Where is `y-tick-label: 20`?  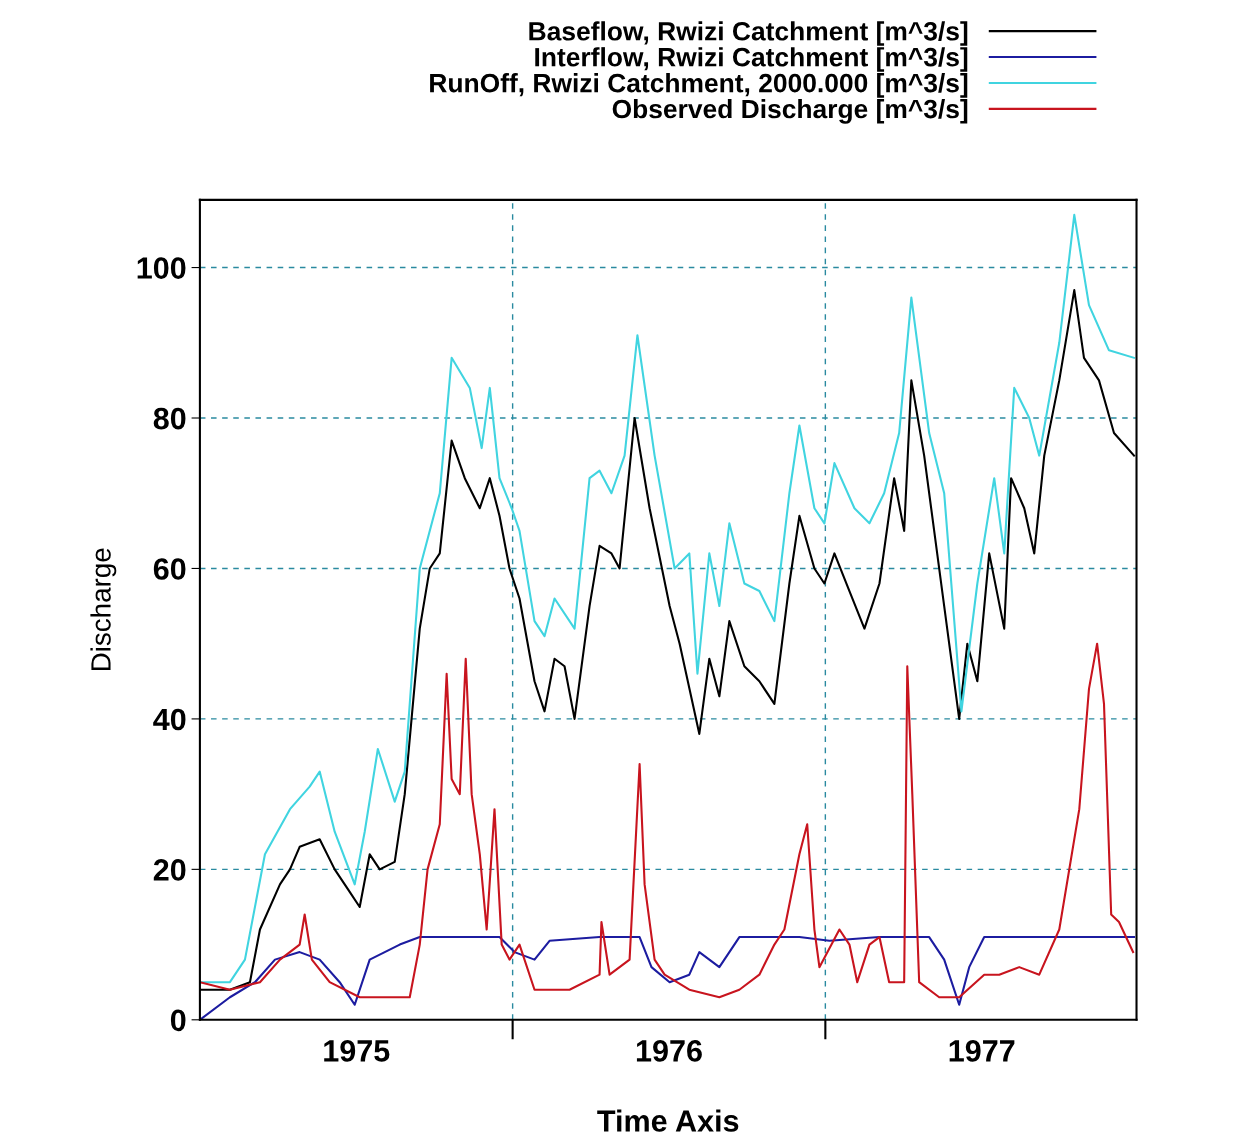
y-tick-label: 20 is located at coordinates (169, 870).